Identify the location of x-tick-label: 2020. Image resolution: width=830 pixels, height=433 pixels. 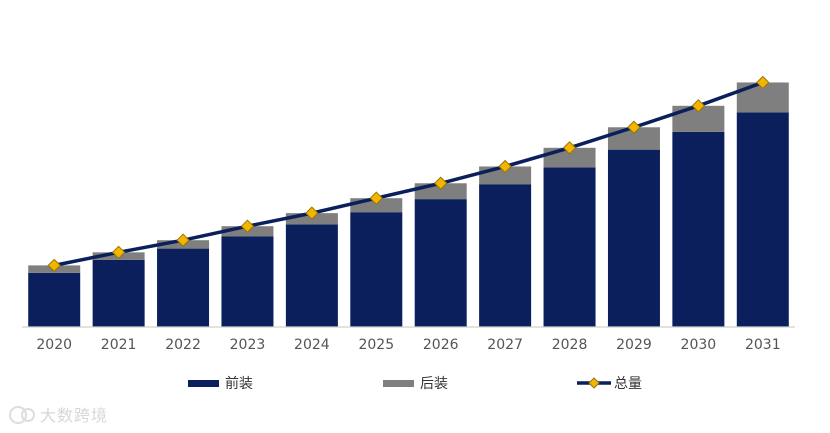
(54, 345).